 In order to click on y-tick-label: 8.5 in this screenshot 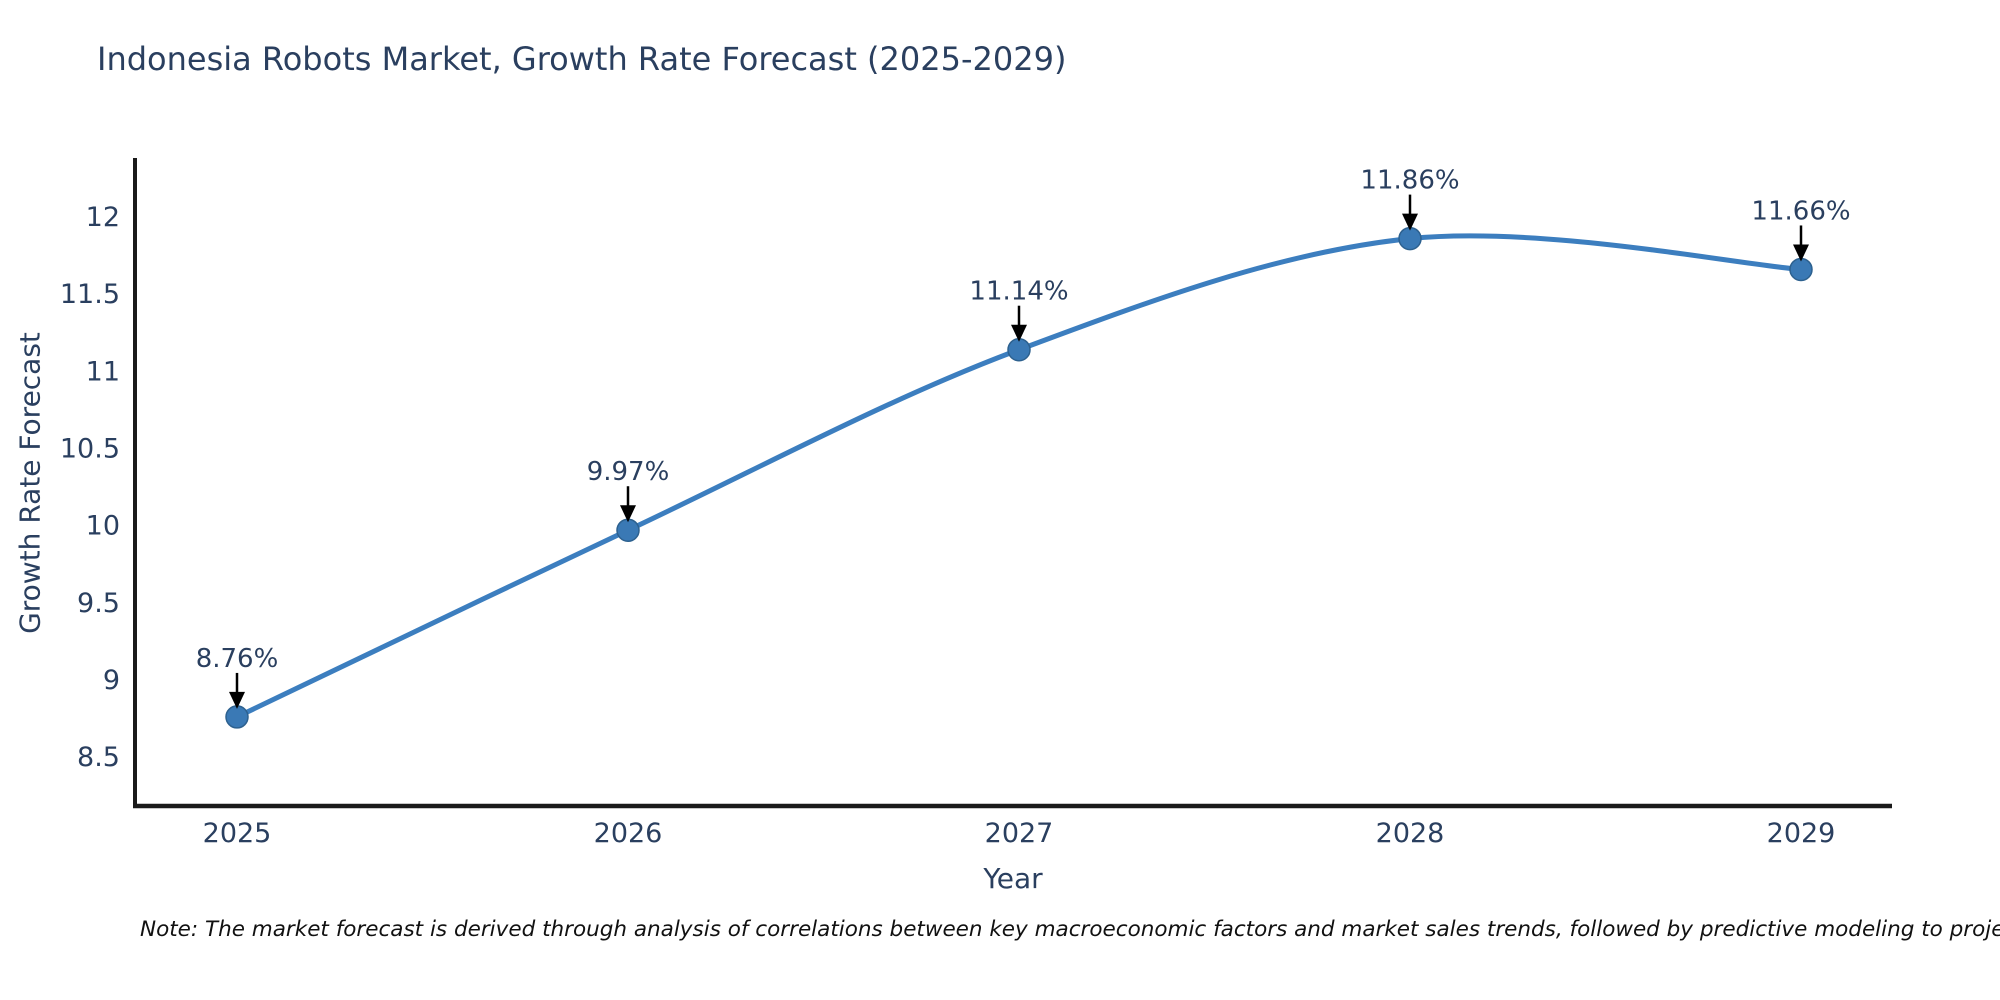, I will do `click(98, 757)`.